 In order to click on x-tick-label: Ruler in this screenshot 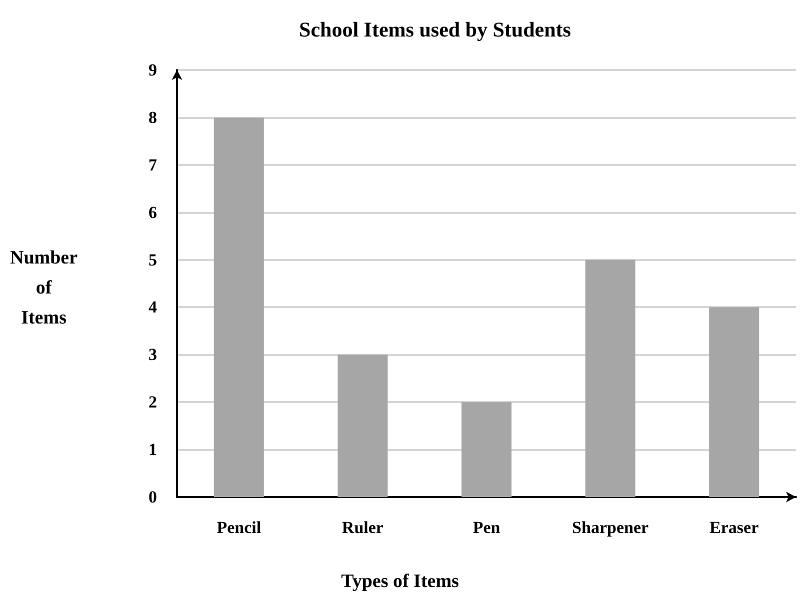, I will do `click(363, 527)`.